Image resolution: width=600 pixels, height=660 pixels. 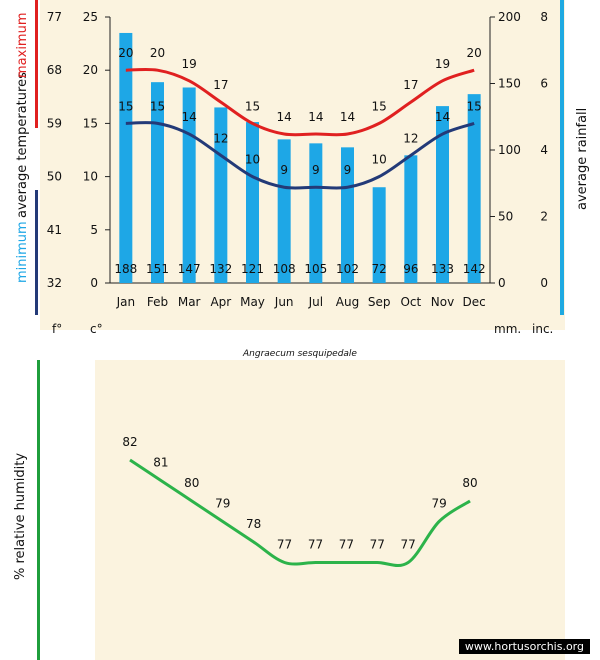 I want to click on month-label-aug: Aug, so click(x=347, y=302).